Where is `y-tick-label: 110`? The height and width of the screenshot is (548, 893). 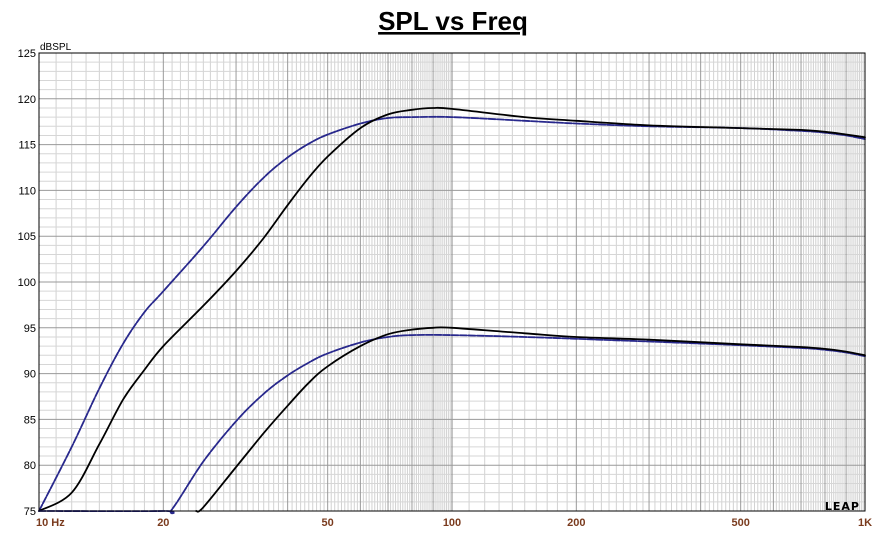 y-tick-label: 110 is located at coordinates (27, 191).